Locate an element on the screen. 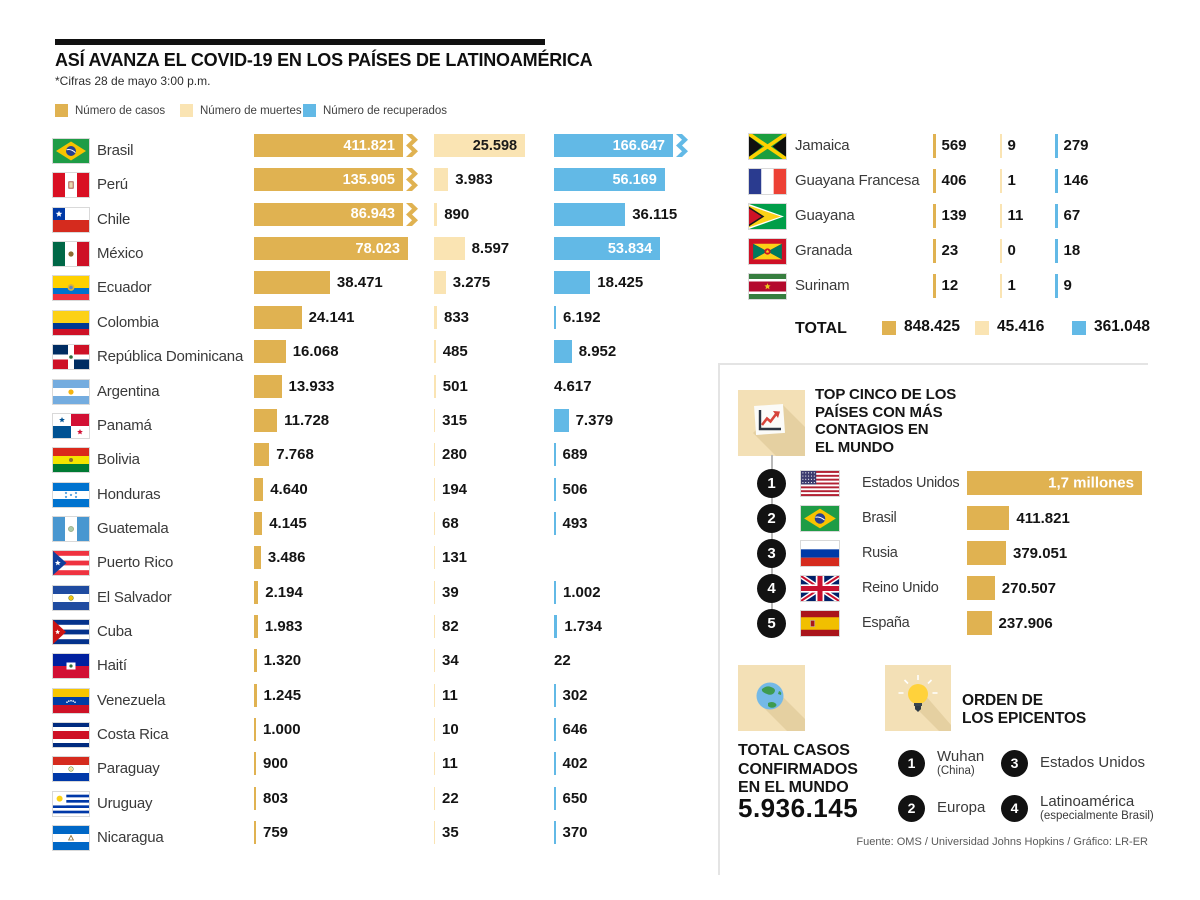 Image resolution: width=1200 pixels, height=900 pixels. bar-value: 485 is located at coordinates (455, 352).